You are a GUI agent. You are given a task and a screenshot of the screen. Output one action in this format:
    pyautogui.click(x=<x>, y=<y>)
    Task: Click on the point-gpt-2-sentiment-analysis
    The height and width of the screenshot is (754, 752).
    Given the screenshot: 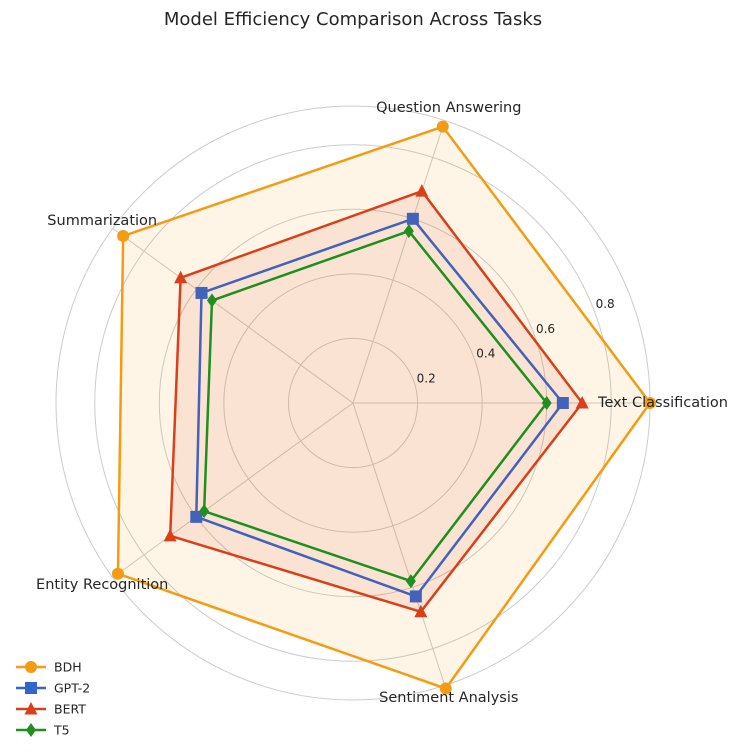 What is the action you would take?
    pyautogui.click(x=415, y=596)
    